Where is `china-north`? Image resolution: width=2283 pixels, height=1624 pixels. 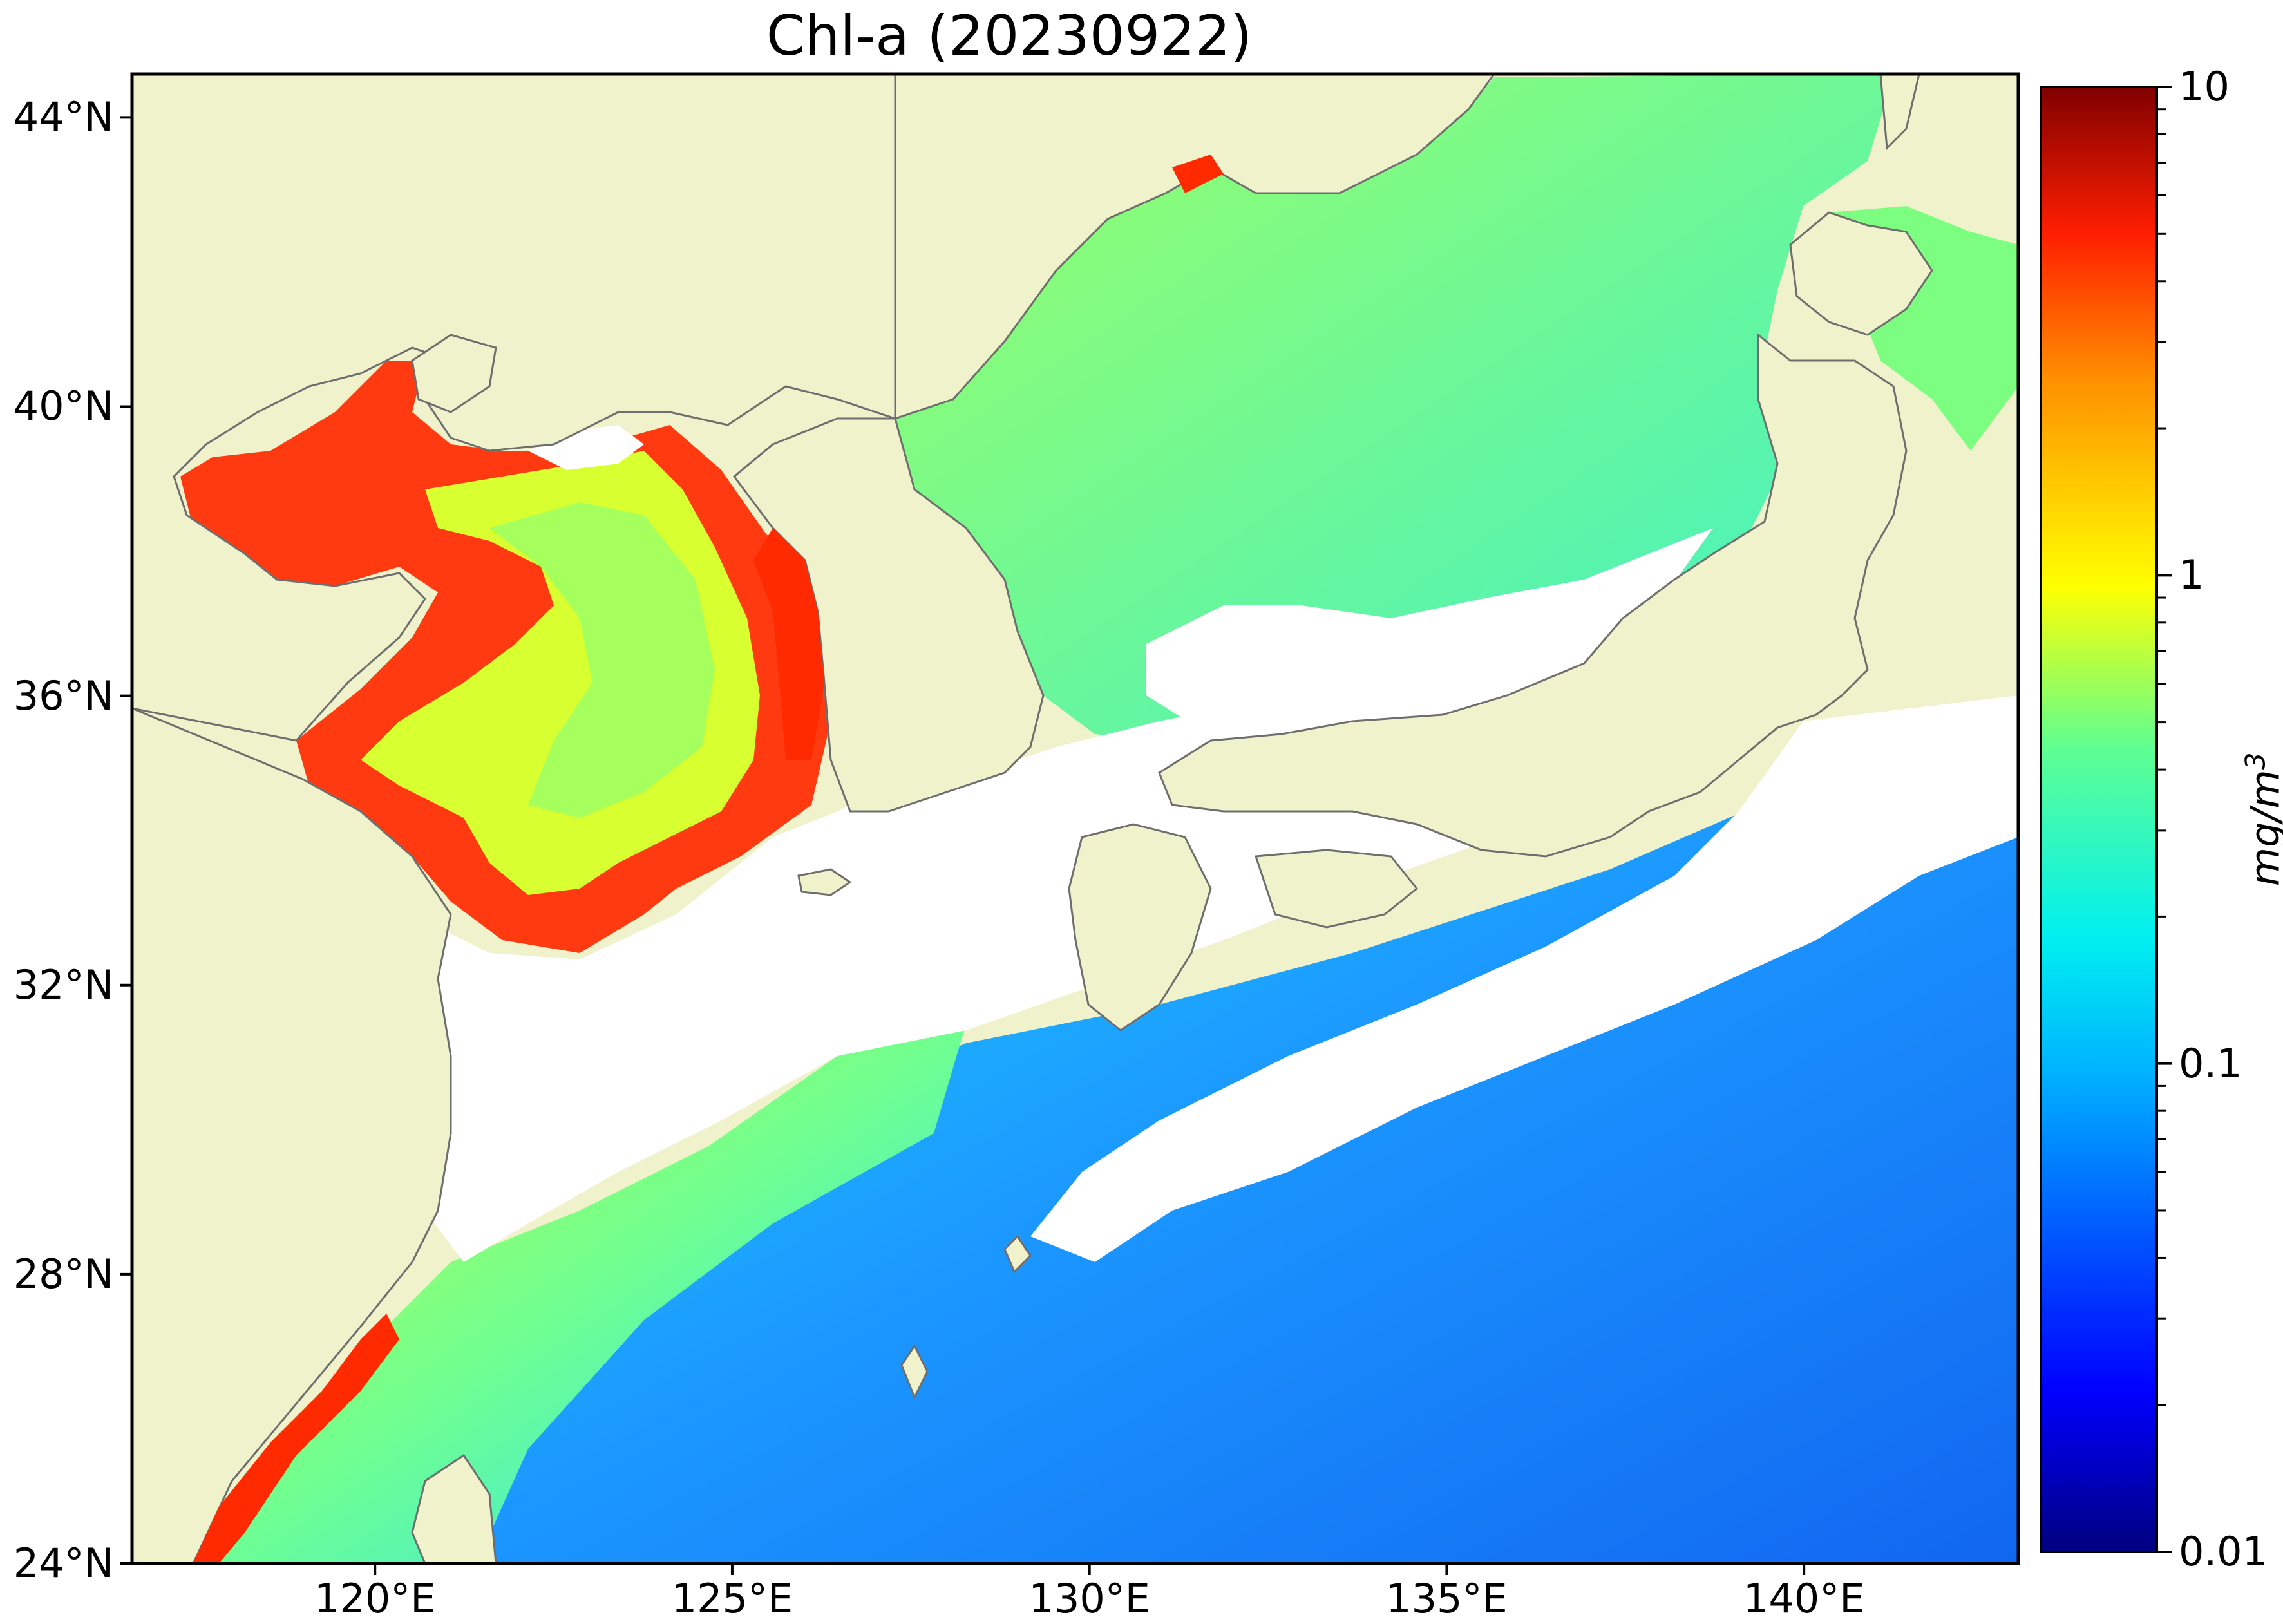
china-north is located at coordinates (514, 408).